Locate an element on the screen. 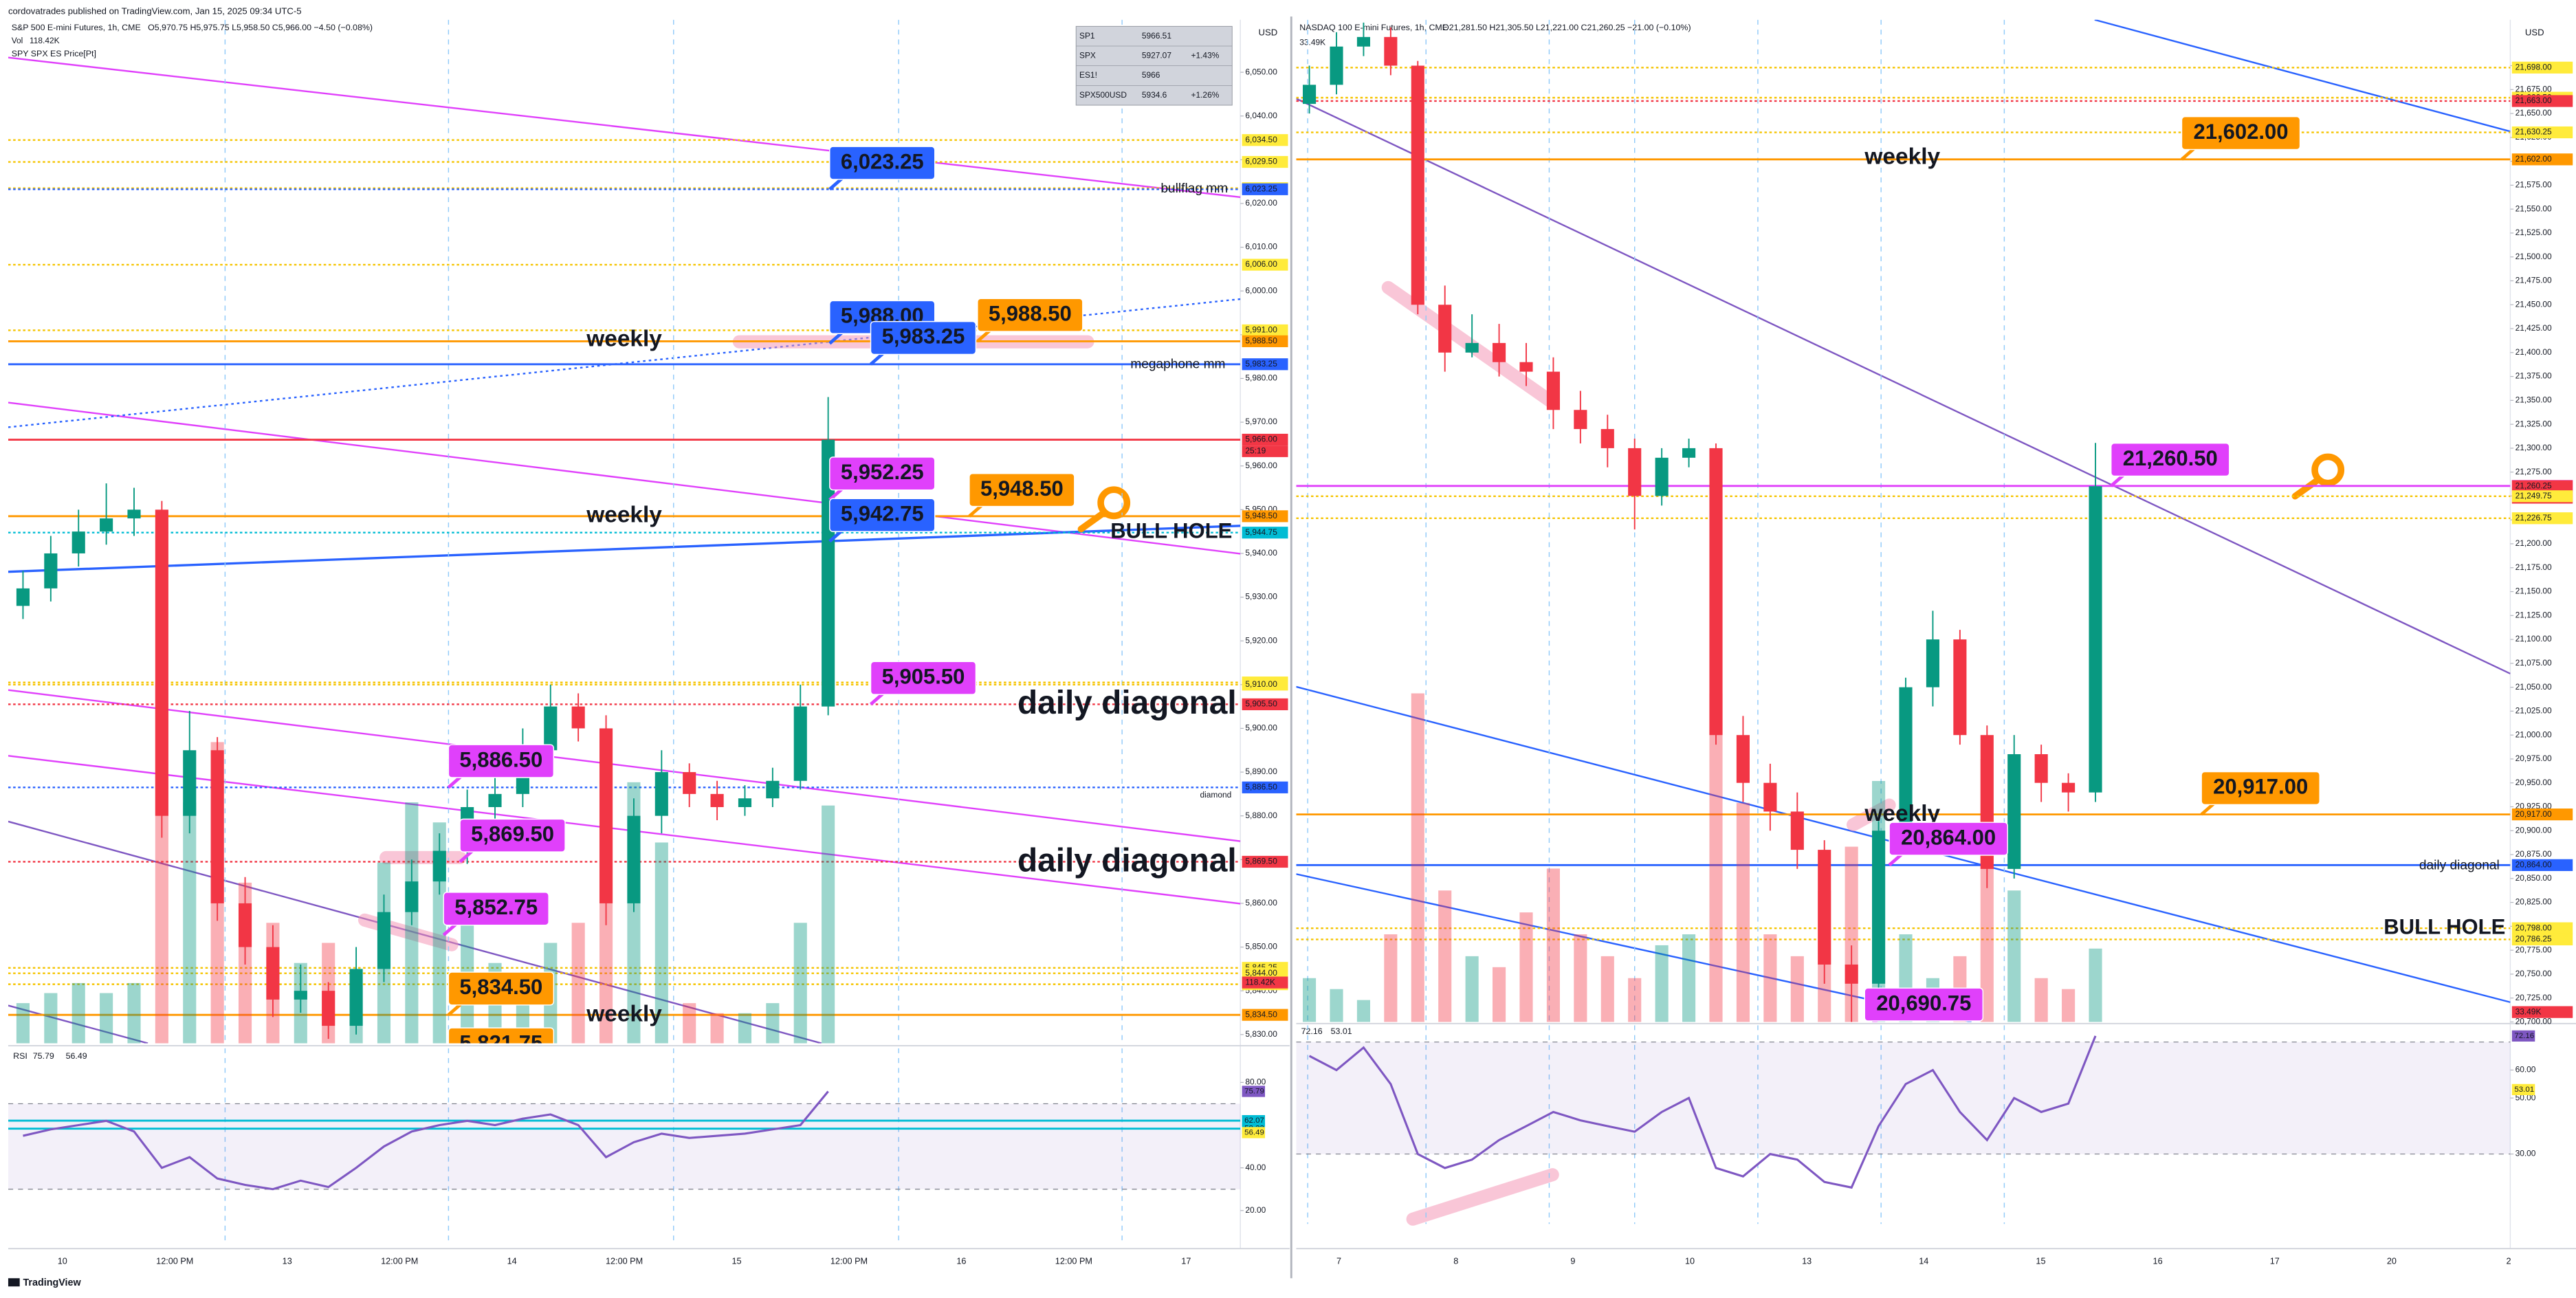  y-tick-label: 5,960.00 is located at coordinates (1261, 465).